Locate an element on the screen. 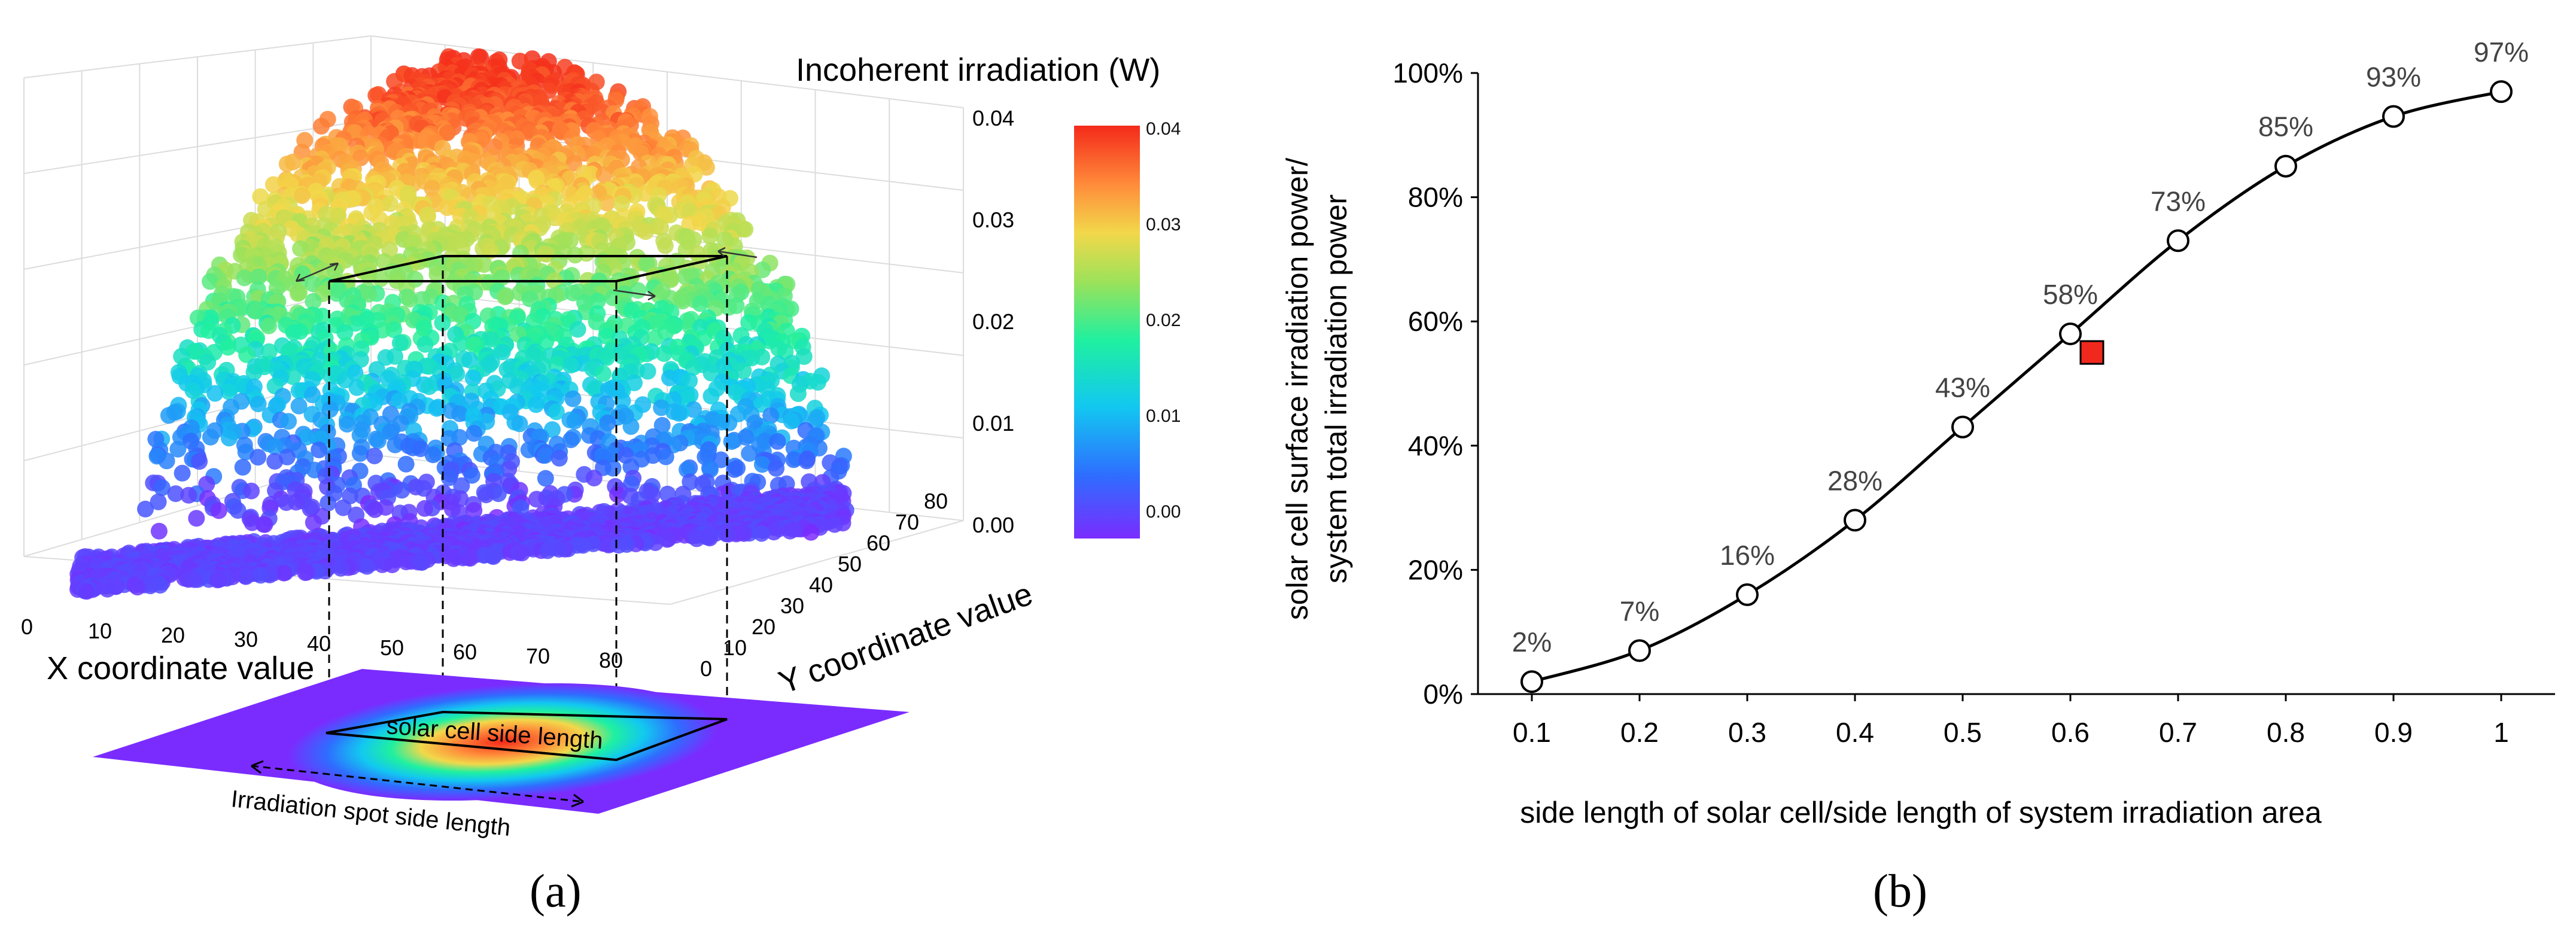 This screenshot has height=937, width=2576. x-tick-label: 50 is located at coordinates (392, 647).